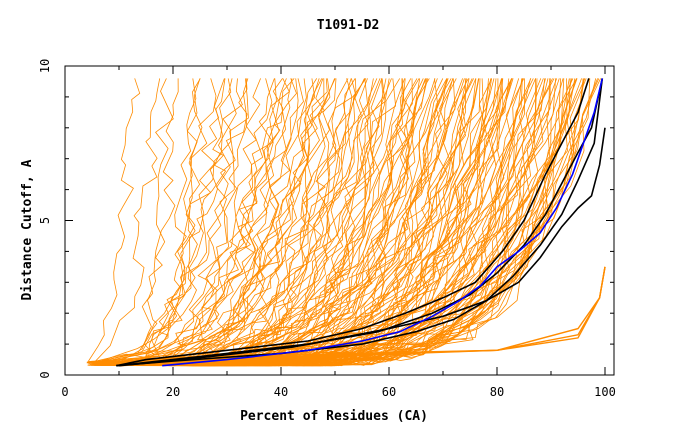 Image resolution: width=680 pixels, height=444 pixels. What do you see at coordinates (45, 66) in the screenshot?
I see `y-tick-label: 10` at bounding box center [45, 66].